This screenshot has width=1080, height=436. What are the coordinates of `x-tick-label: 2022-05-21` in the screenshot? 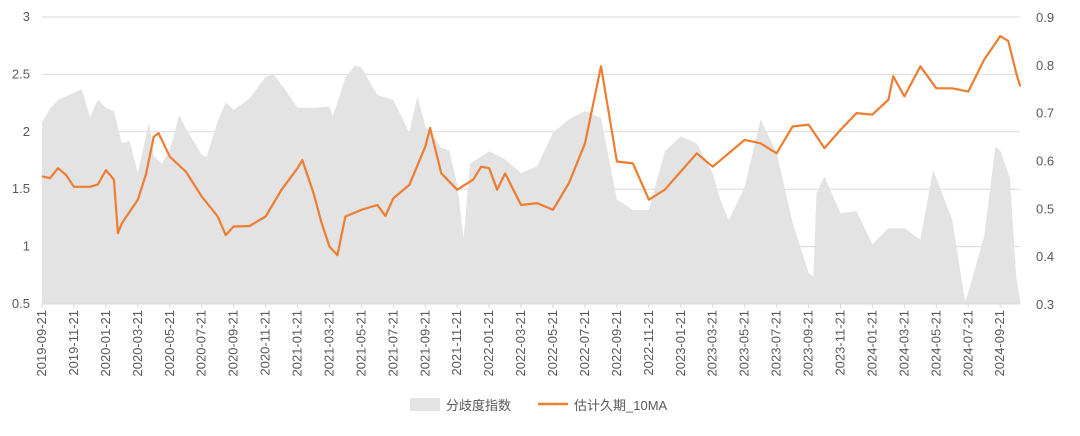 It's located at (552, 343).